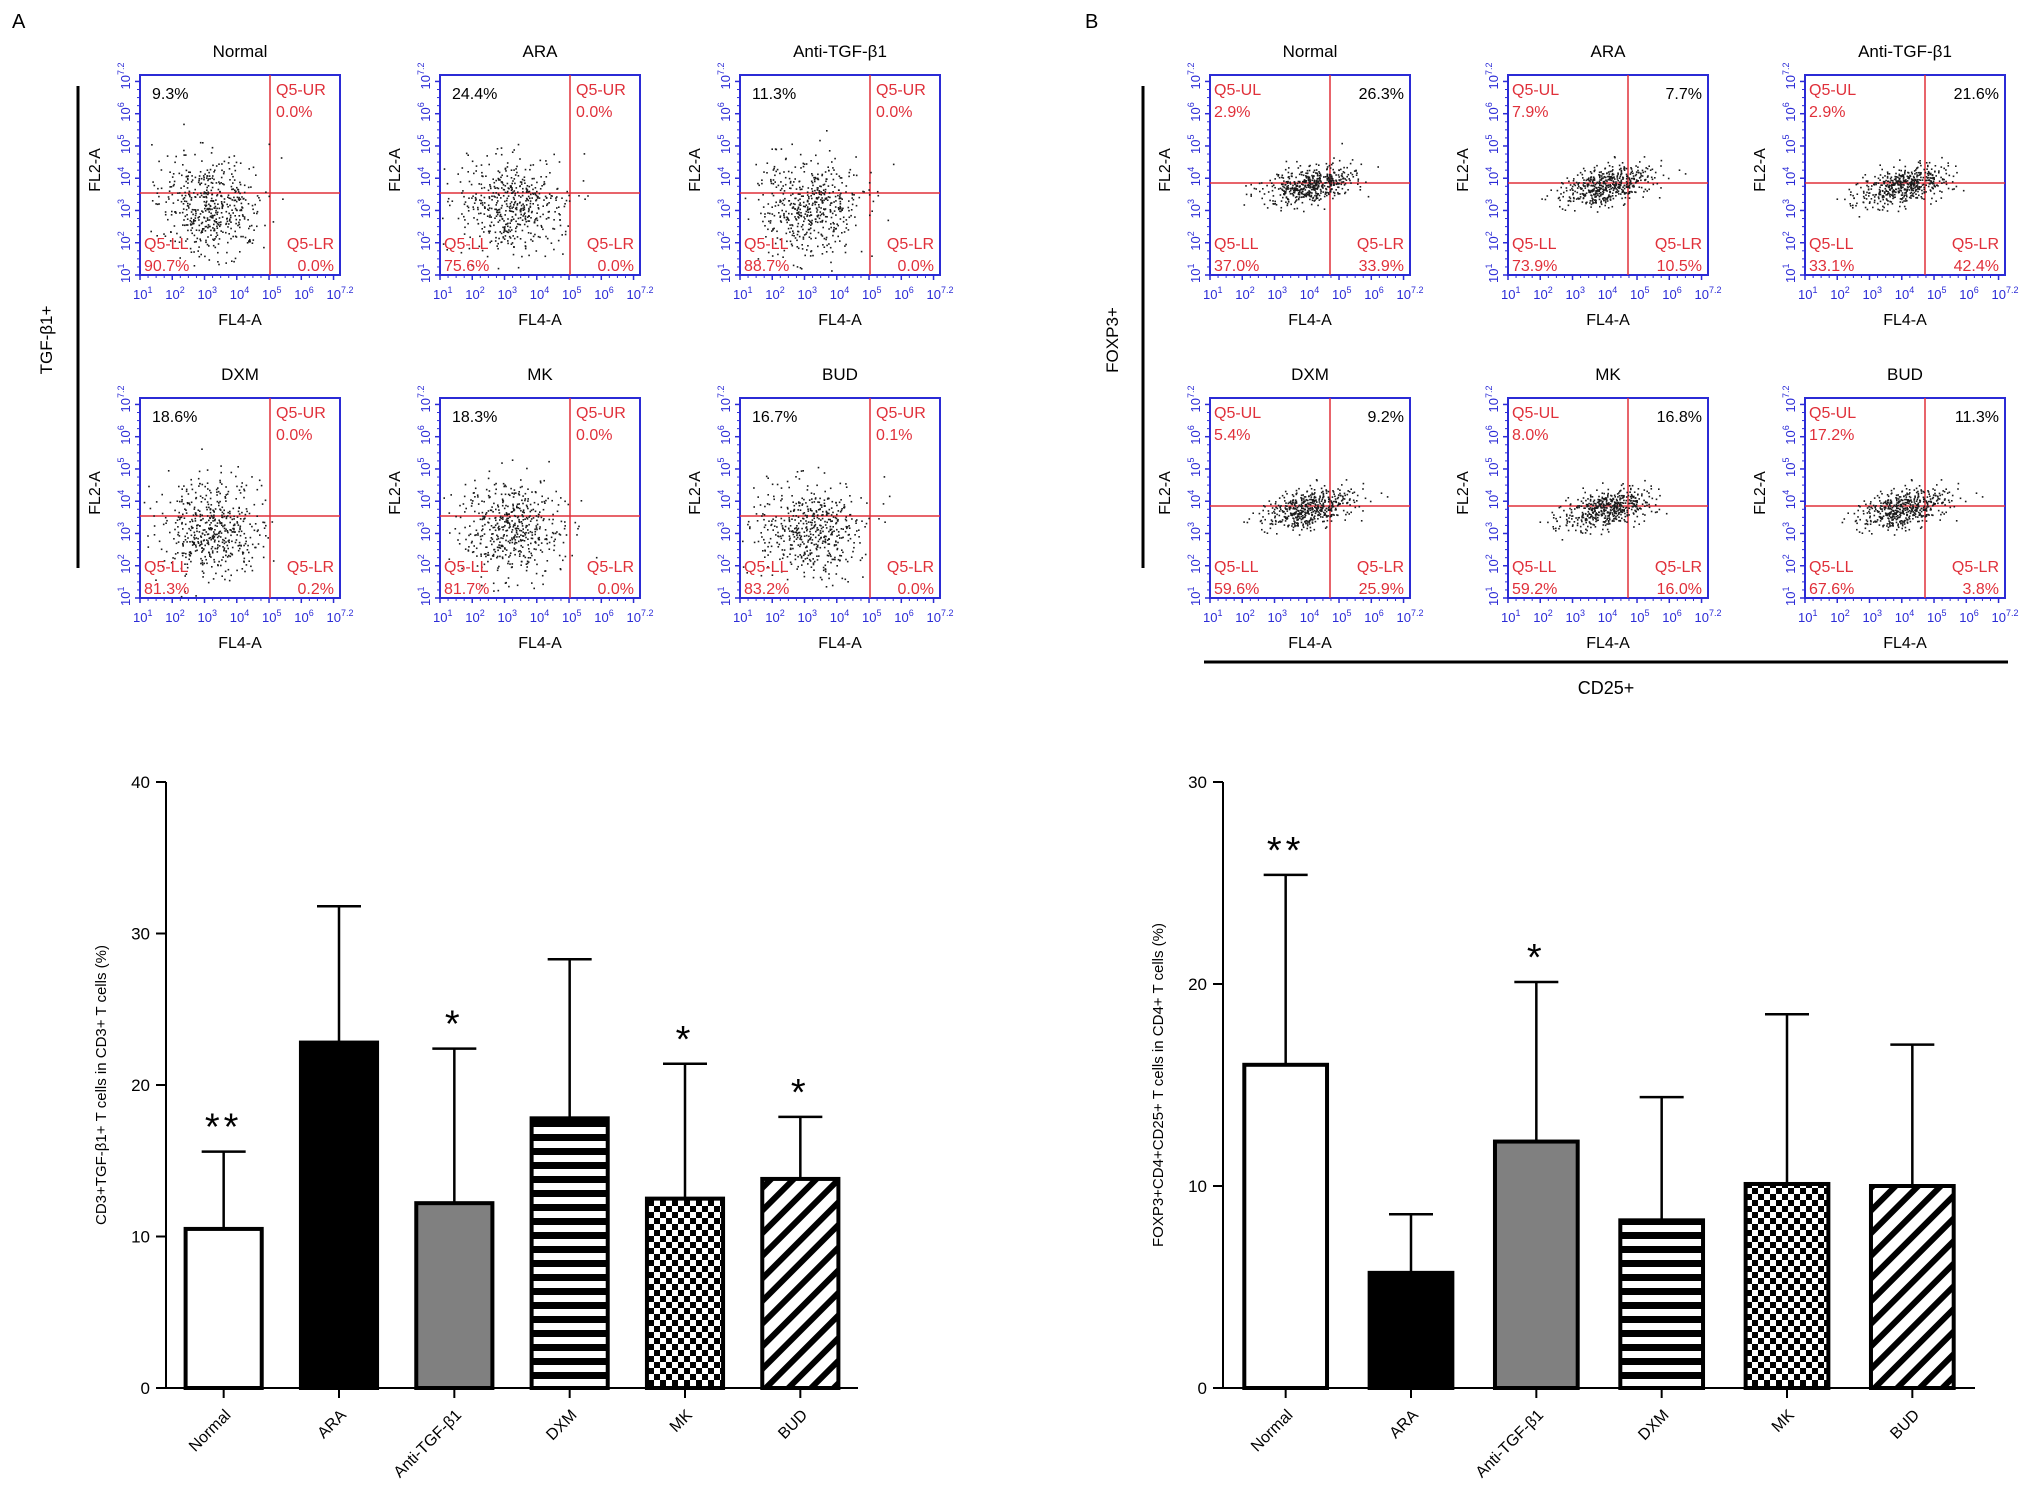 The height and width of the screenshot is (1507, 2031). Describe the element at coordinates (1194, 563) in the screenshot. I see `y-tick-label: 10²` at that location.